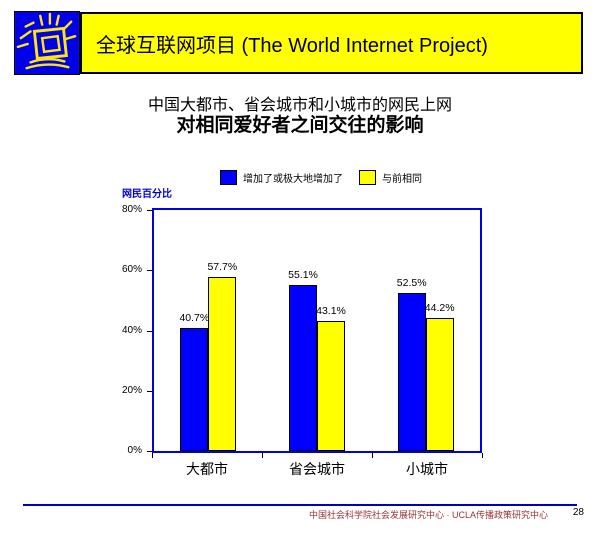  What do you see at coordinates (228, 177) in the screenshot?
I see `legend-swatch-blue` at bounding box center [228, 177].